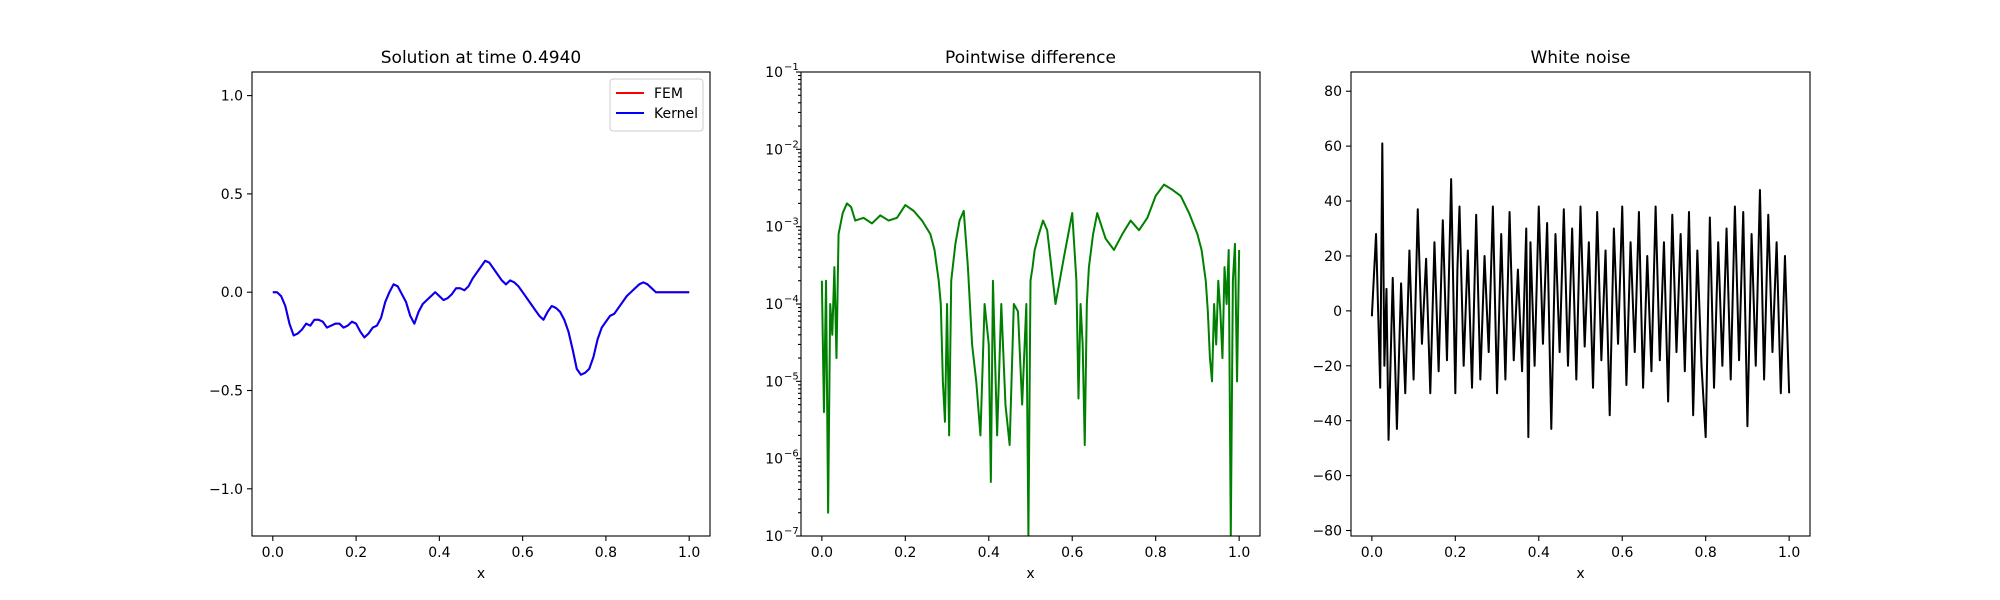 The height and width of the screenshot is (600, 2000). Describe the element at coordinates (1333, 257) in the screenshot. I see `y-tick-label: 20` at that location.